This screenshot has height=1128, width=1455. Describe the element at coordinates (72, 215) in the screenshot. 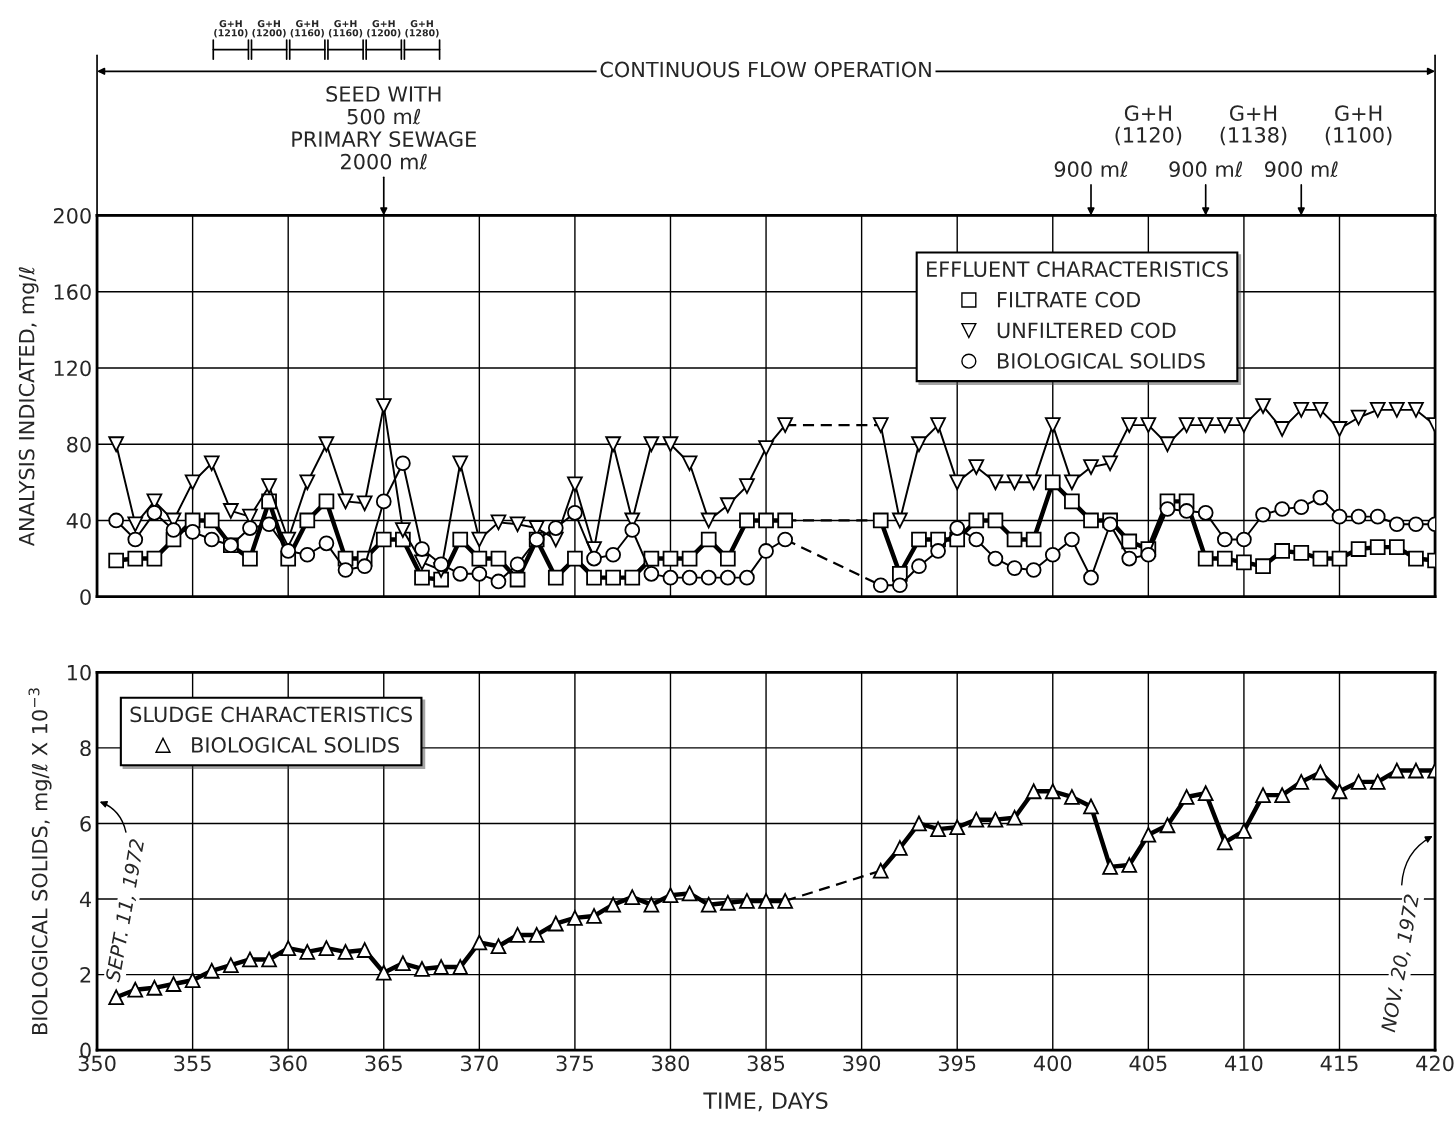

I see `y-tick-label: 200` at that location.